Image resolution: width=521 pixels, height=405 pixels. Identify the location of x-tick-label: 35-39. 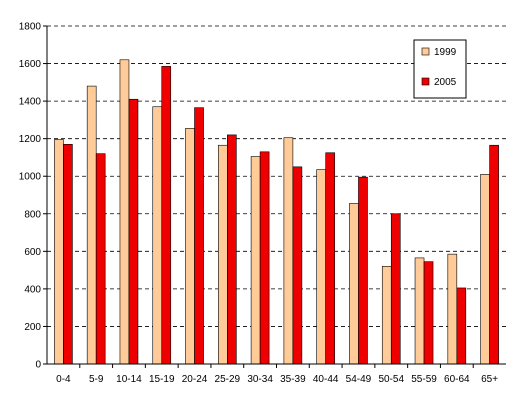
(293, 379).